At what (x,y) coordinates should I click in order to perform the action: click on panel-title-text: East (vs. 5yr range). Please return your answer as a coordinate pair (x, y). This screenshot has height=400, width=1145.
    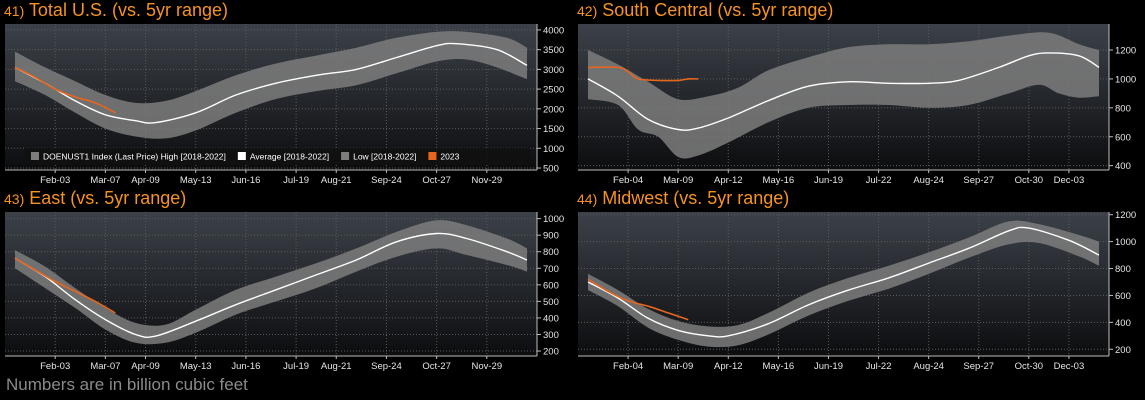
    Looking at the image, I should click on (108, 198).